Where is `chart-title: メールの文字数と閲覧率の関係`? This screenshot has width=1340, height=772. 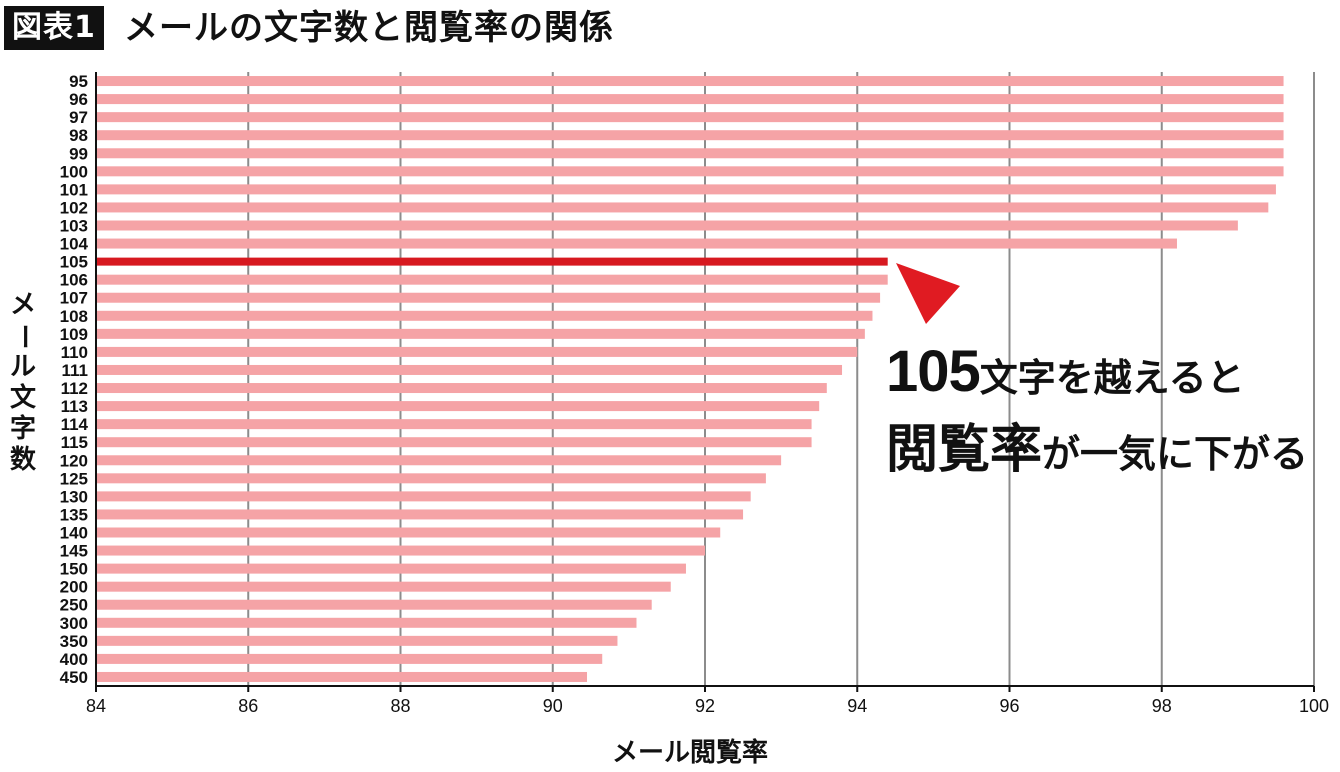 chart-title: メールの文字数と閲覧率の関係 is located at coordinates (369, 28).